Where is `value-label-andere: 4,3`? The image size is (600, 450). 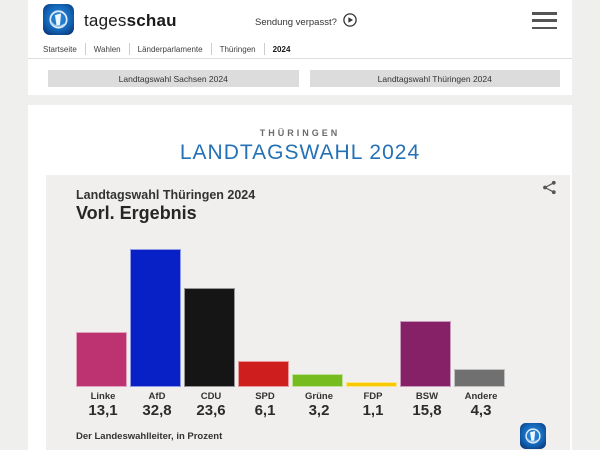 value-label-andere: 4,3 is located at coordinates (481, 410).